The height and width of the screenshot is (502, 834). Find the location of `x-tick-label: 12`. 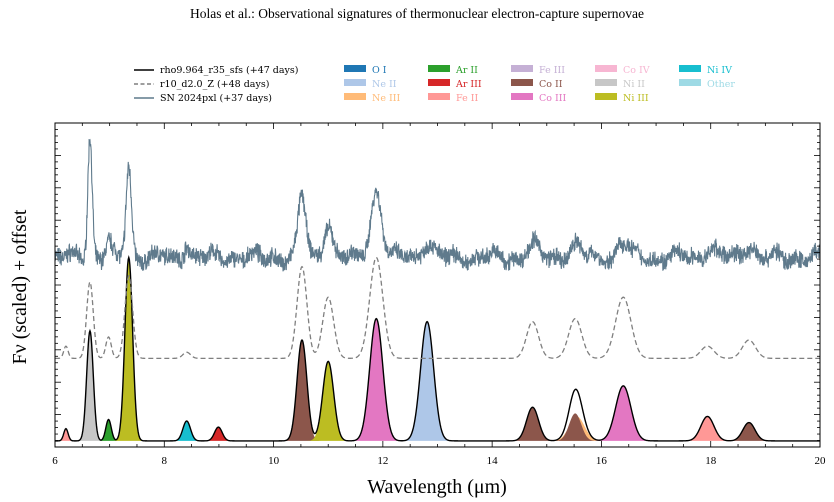

x-tick-label: 12 is located at coordinates (382, 461).